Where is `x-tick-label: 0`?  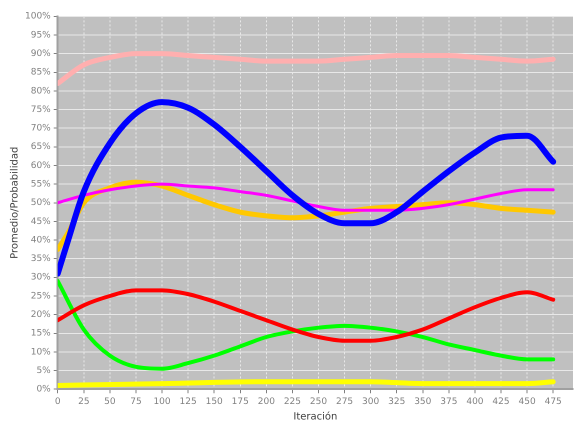
x-tick-label: 0 is located at coordinates (57, 401).